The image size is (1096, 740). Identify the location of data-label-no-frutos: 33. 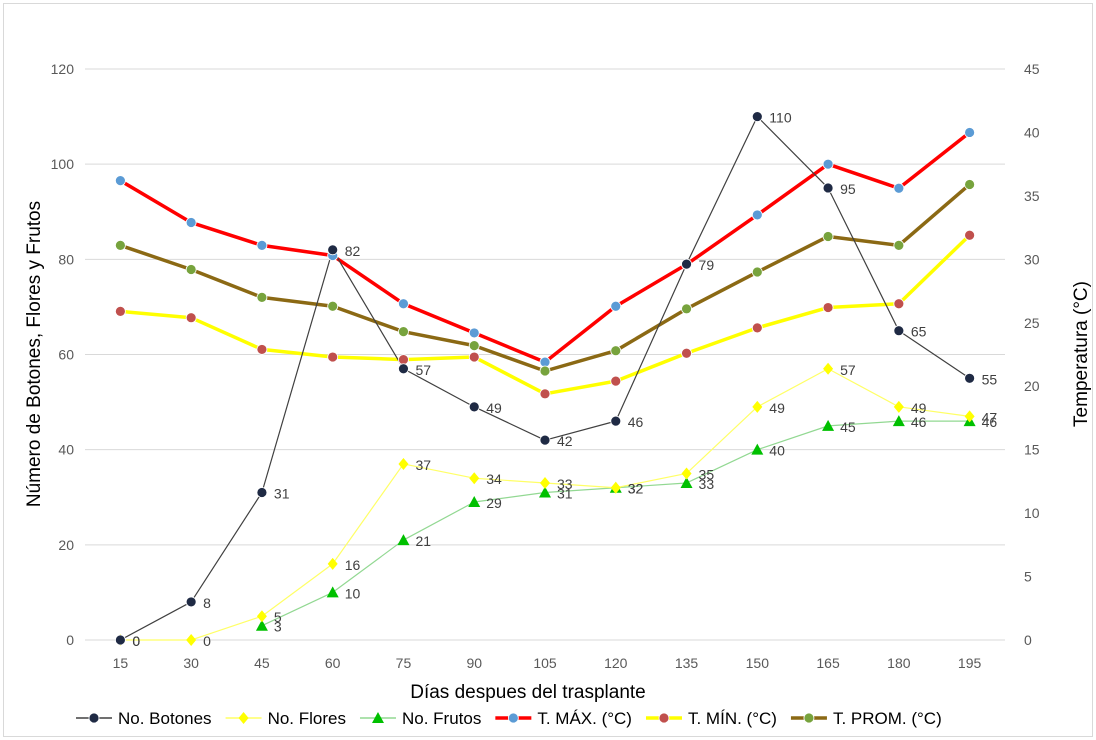
(707, 484).